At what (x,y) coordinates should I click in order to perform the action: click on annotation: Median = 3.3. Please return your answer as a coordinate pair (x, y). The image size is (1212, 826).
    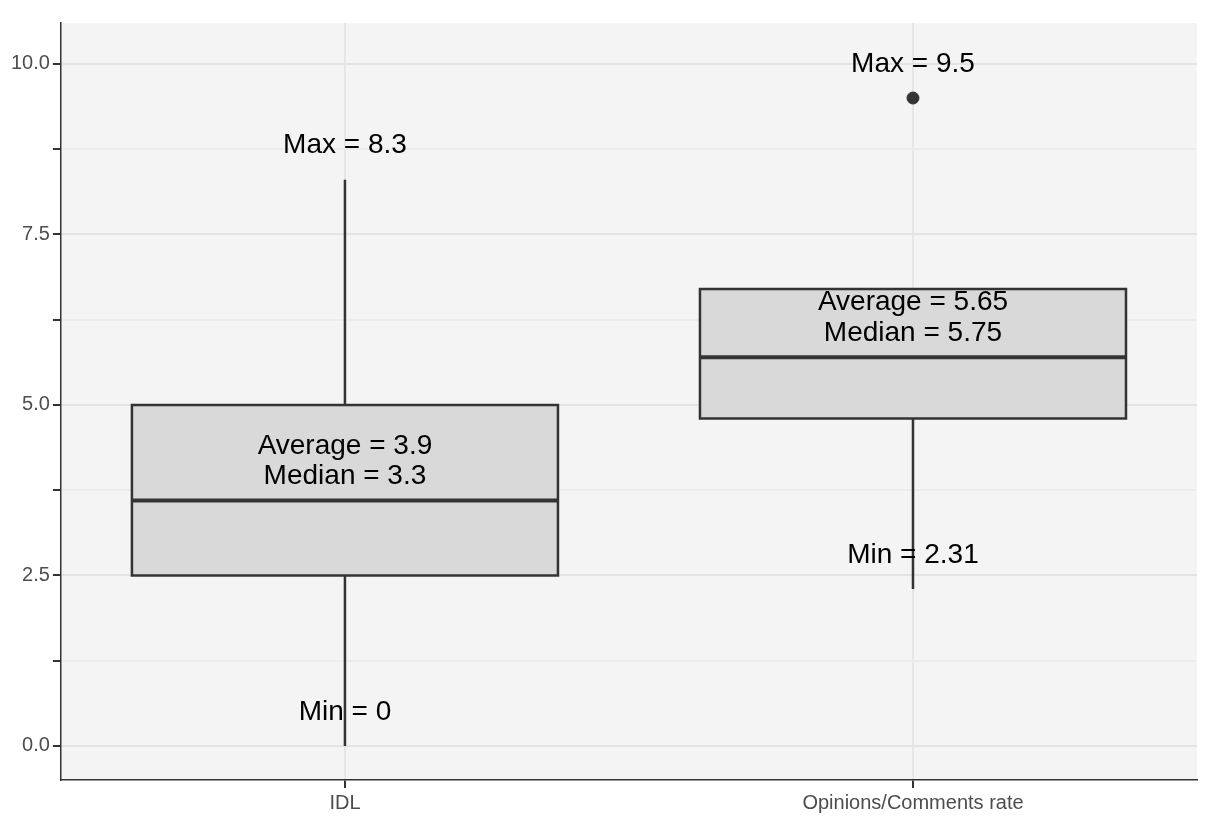
    Looking at the image, I should click on (345, 475).